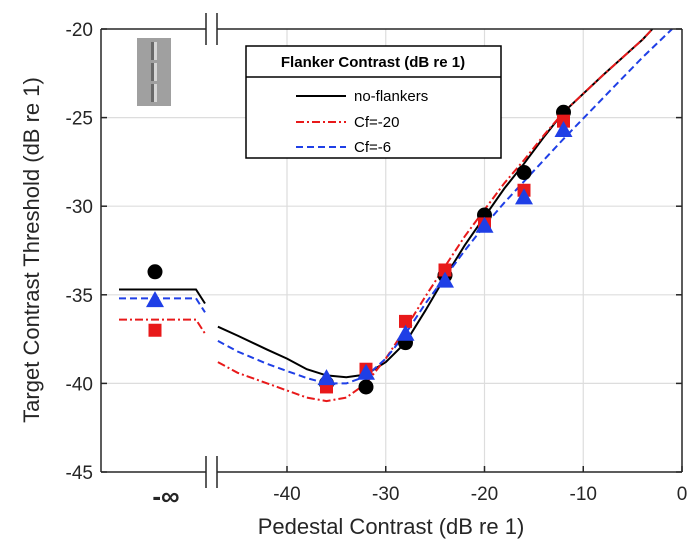  What do you see at coordinates (372, 147) in the screenshot?
I see `legend-label-cf-6: Cf=-6` at bounding box center [372, 147].